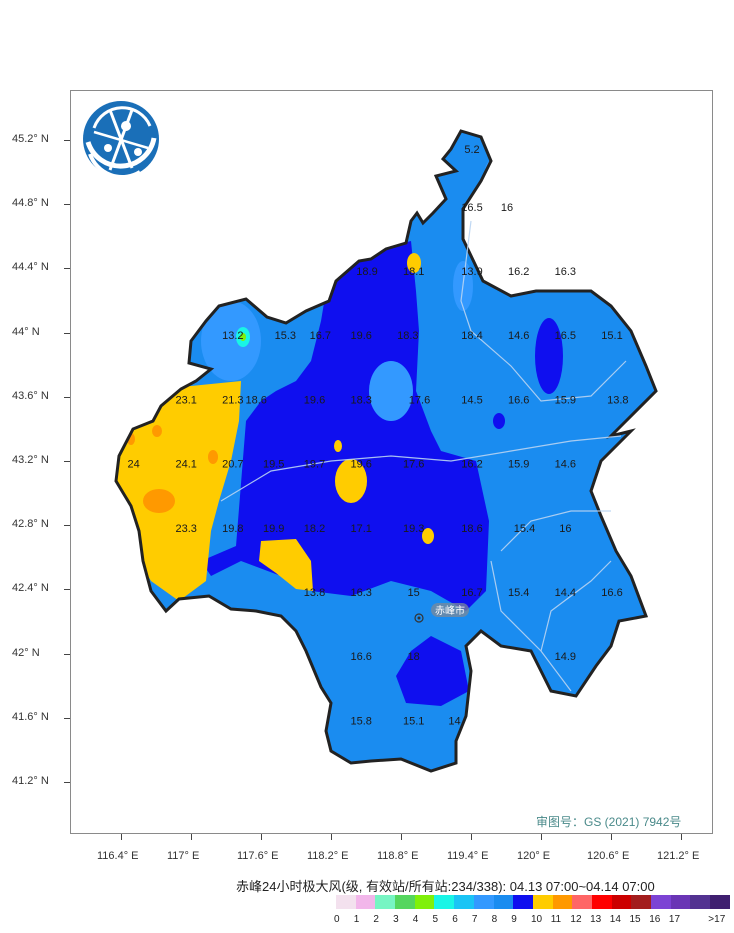 Image resolution: width=734 pixels, height=933 pixels. What do you see at coordinates (611, 336) in the screenshot?
I see `station-value: 15.1` at bounding box center [611, 336].